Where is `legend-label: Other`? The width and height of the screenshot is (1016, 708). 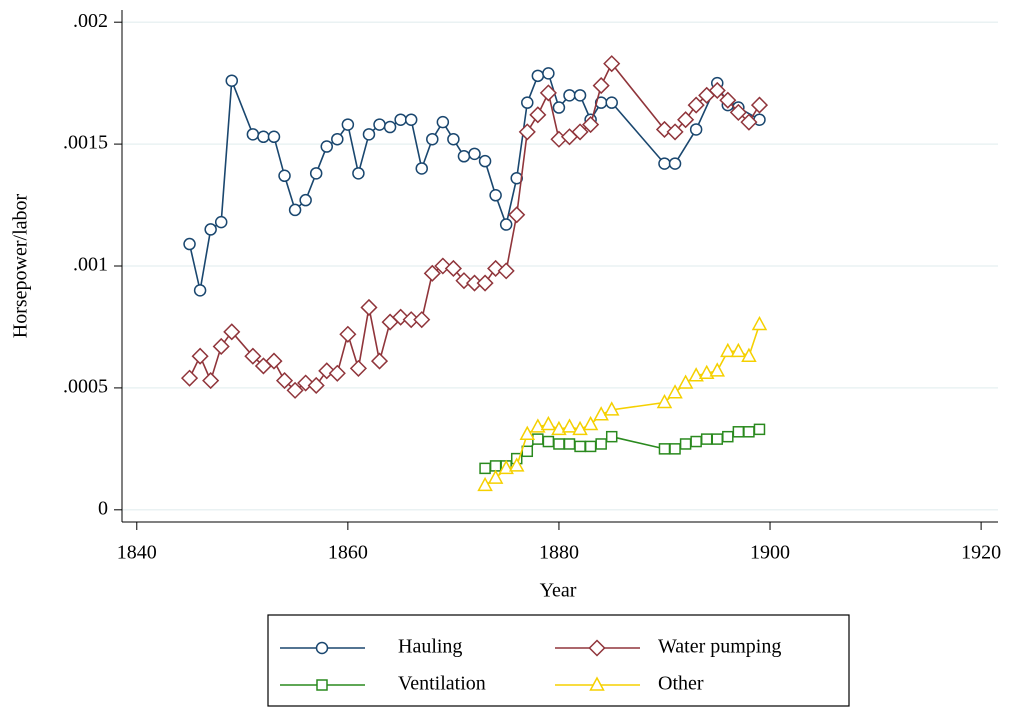 legend-label: Other is located at coordinates (681, 684).